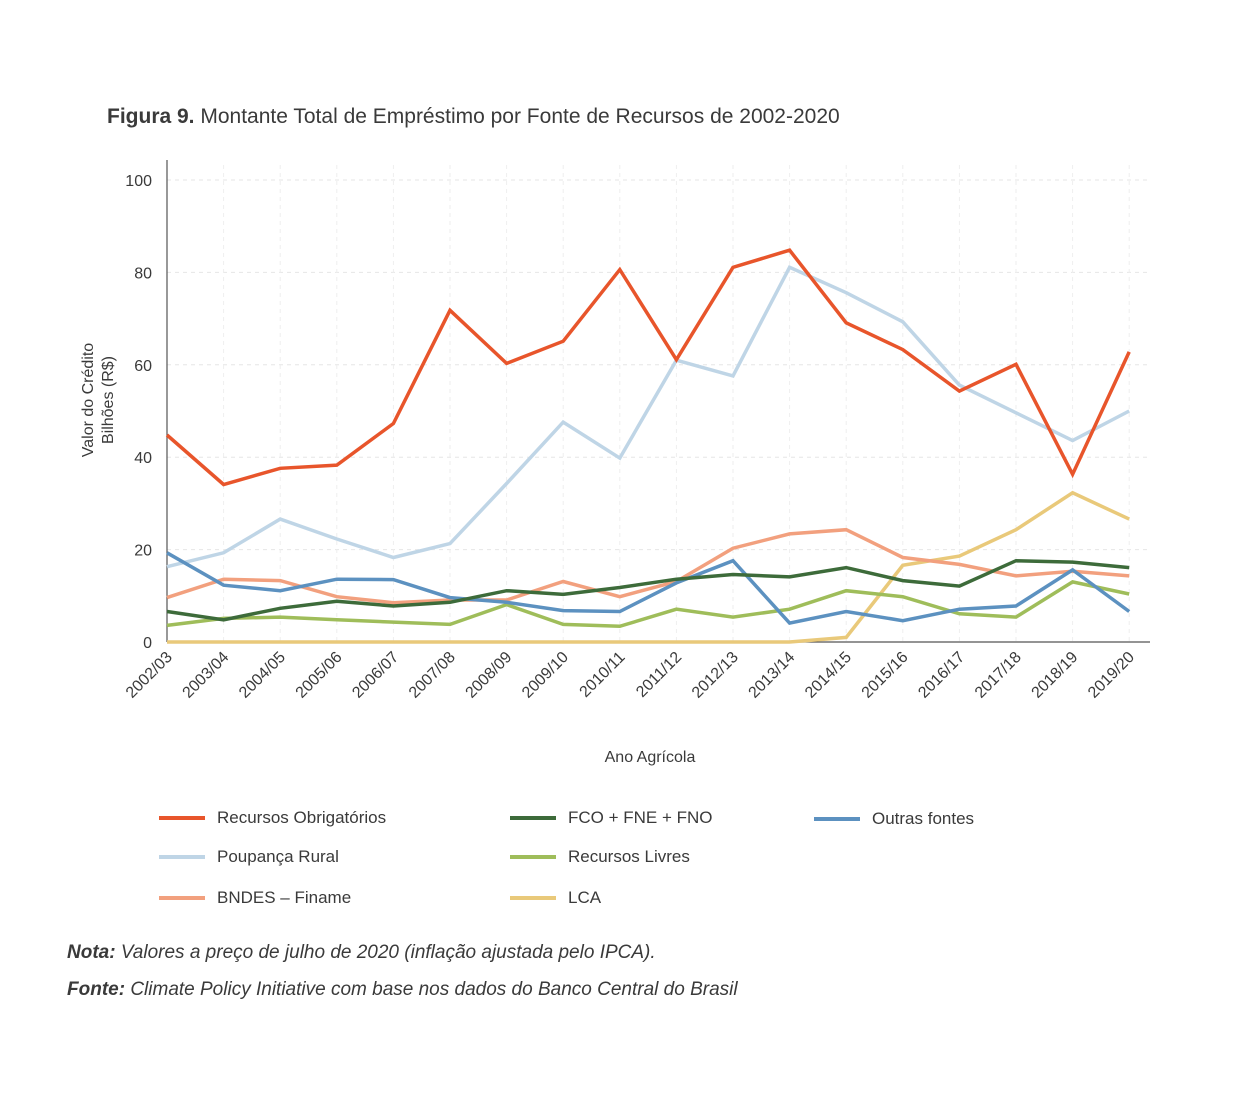 The image size is (1241, 1111). Describe the element at coordinates (941, 675) in the screenshot. I see `x-tick-label: 2016/17` at that location.